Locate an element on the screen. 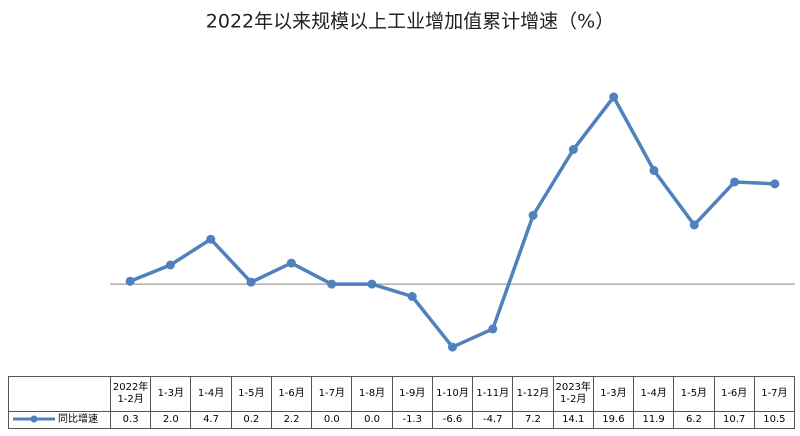 The width and height of the screenshot is (800, 436). value-cell: 2.2 is located at coordinates (291, 420).